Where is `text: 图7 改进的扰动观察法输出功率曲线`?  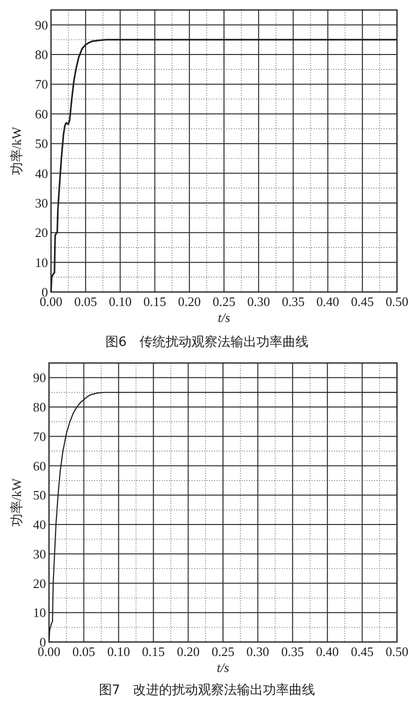 text: 图7 改进的扰动观察法输出功率曲线 is located at coordinates (207, 690).